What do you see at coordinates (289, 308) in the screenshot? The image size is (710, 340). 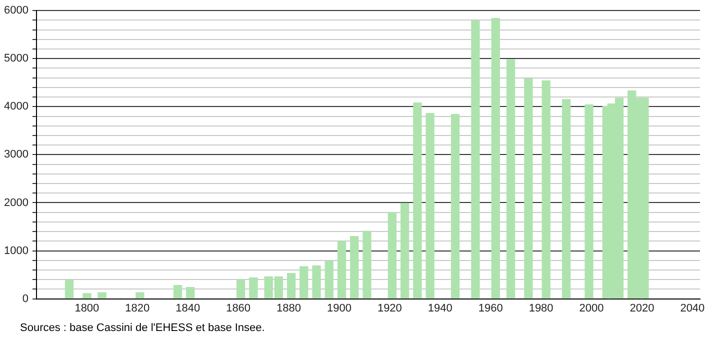 I see `x-tick-label: 1880` at bounding box center [289, 308].